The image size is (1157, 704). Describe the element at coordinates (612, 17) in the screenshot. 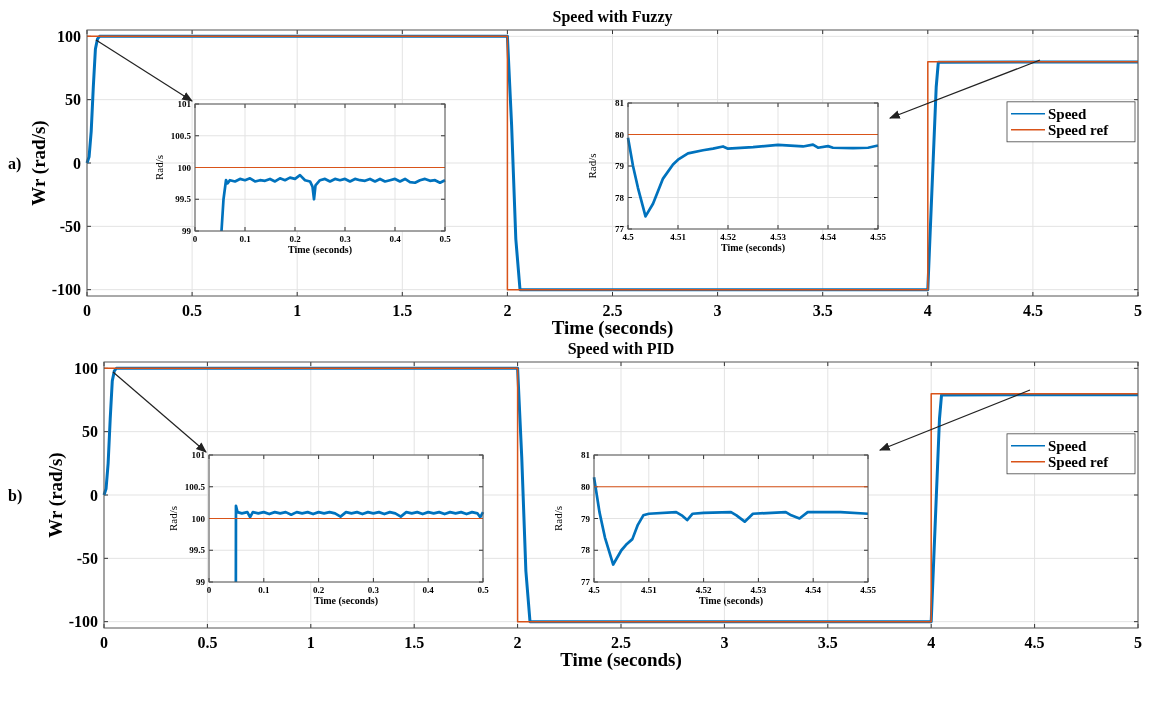

I see `chart-title: Speed with Fuzzy` at that location.